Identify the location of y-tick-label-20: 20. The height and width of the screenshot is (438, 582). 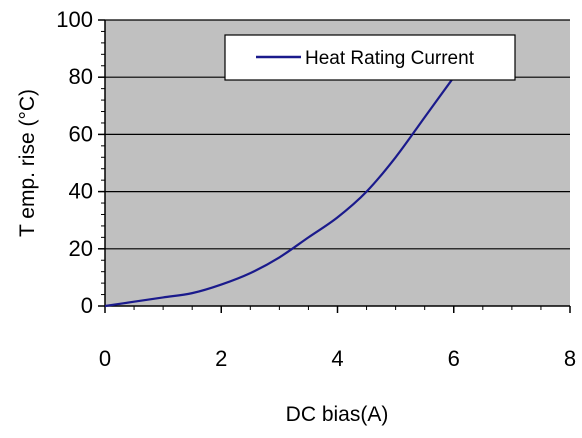
(81, 248).